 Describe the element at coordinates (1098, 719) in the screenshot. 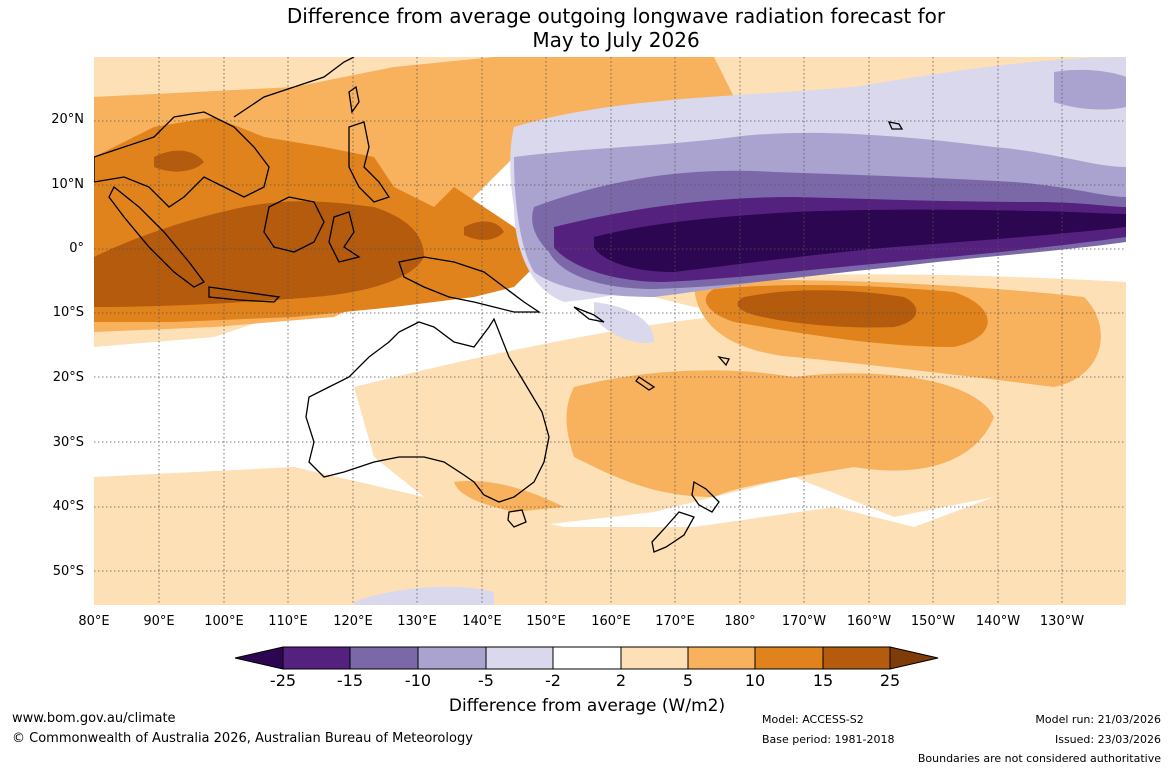

I see `footer-model-run: Model run: 21/03/2026` at that location.